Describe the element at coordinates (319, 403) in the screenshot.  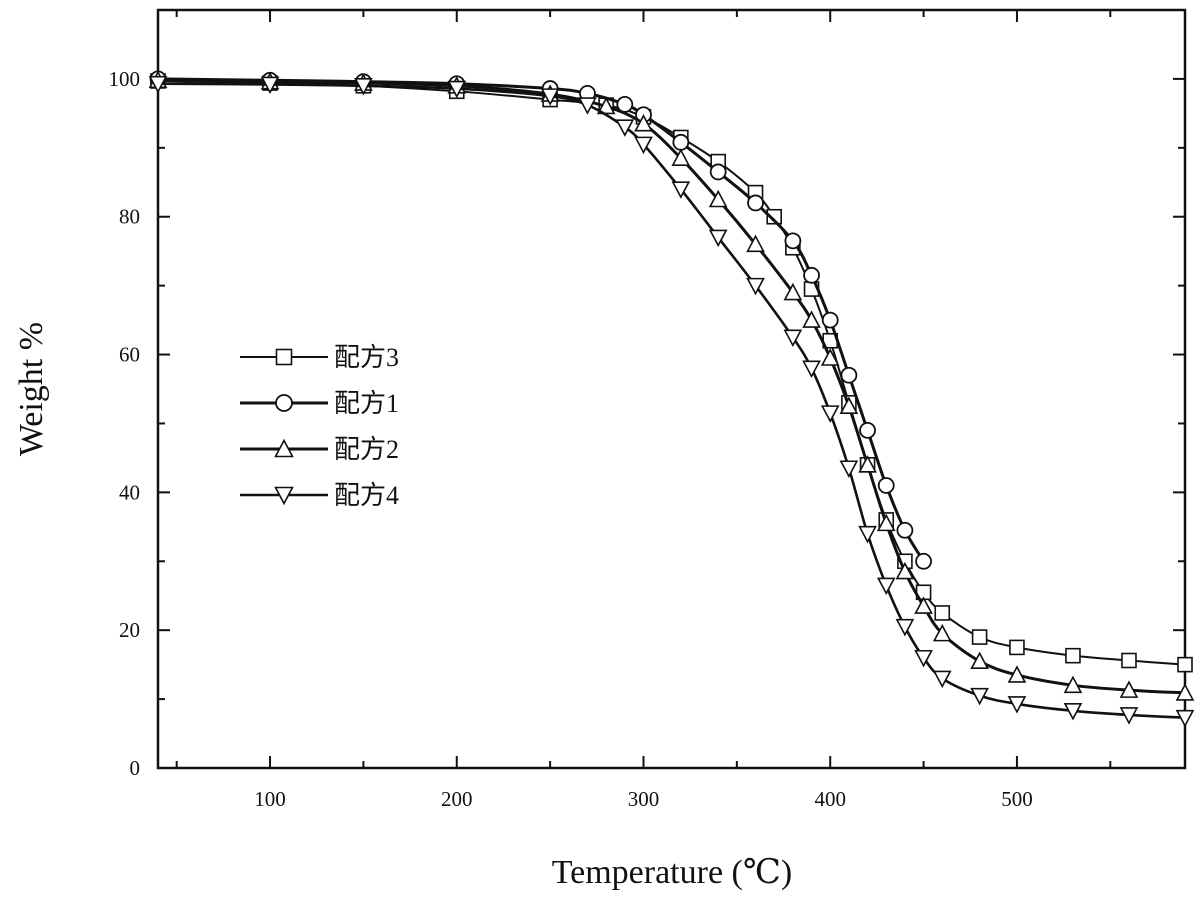
I see `legend-item: 配方1` at that location.